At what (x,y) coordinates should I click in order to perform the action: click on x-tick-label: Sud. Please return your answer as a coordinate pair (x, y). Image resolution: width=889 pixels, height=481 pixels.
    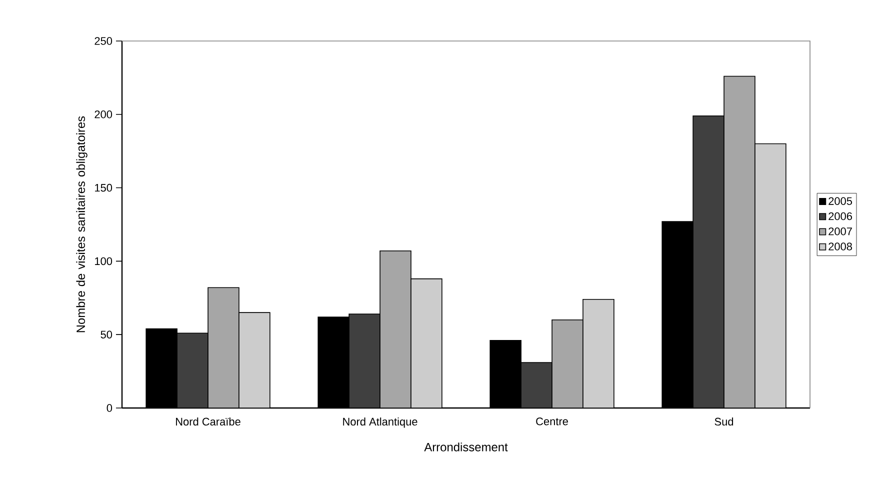
    Looking at the image, I should click on (724, 422).